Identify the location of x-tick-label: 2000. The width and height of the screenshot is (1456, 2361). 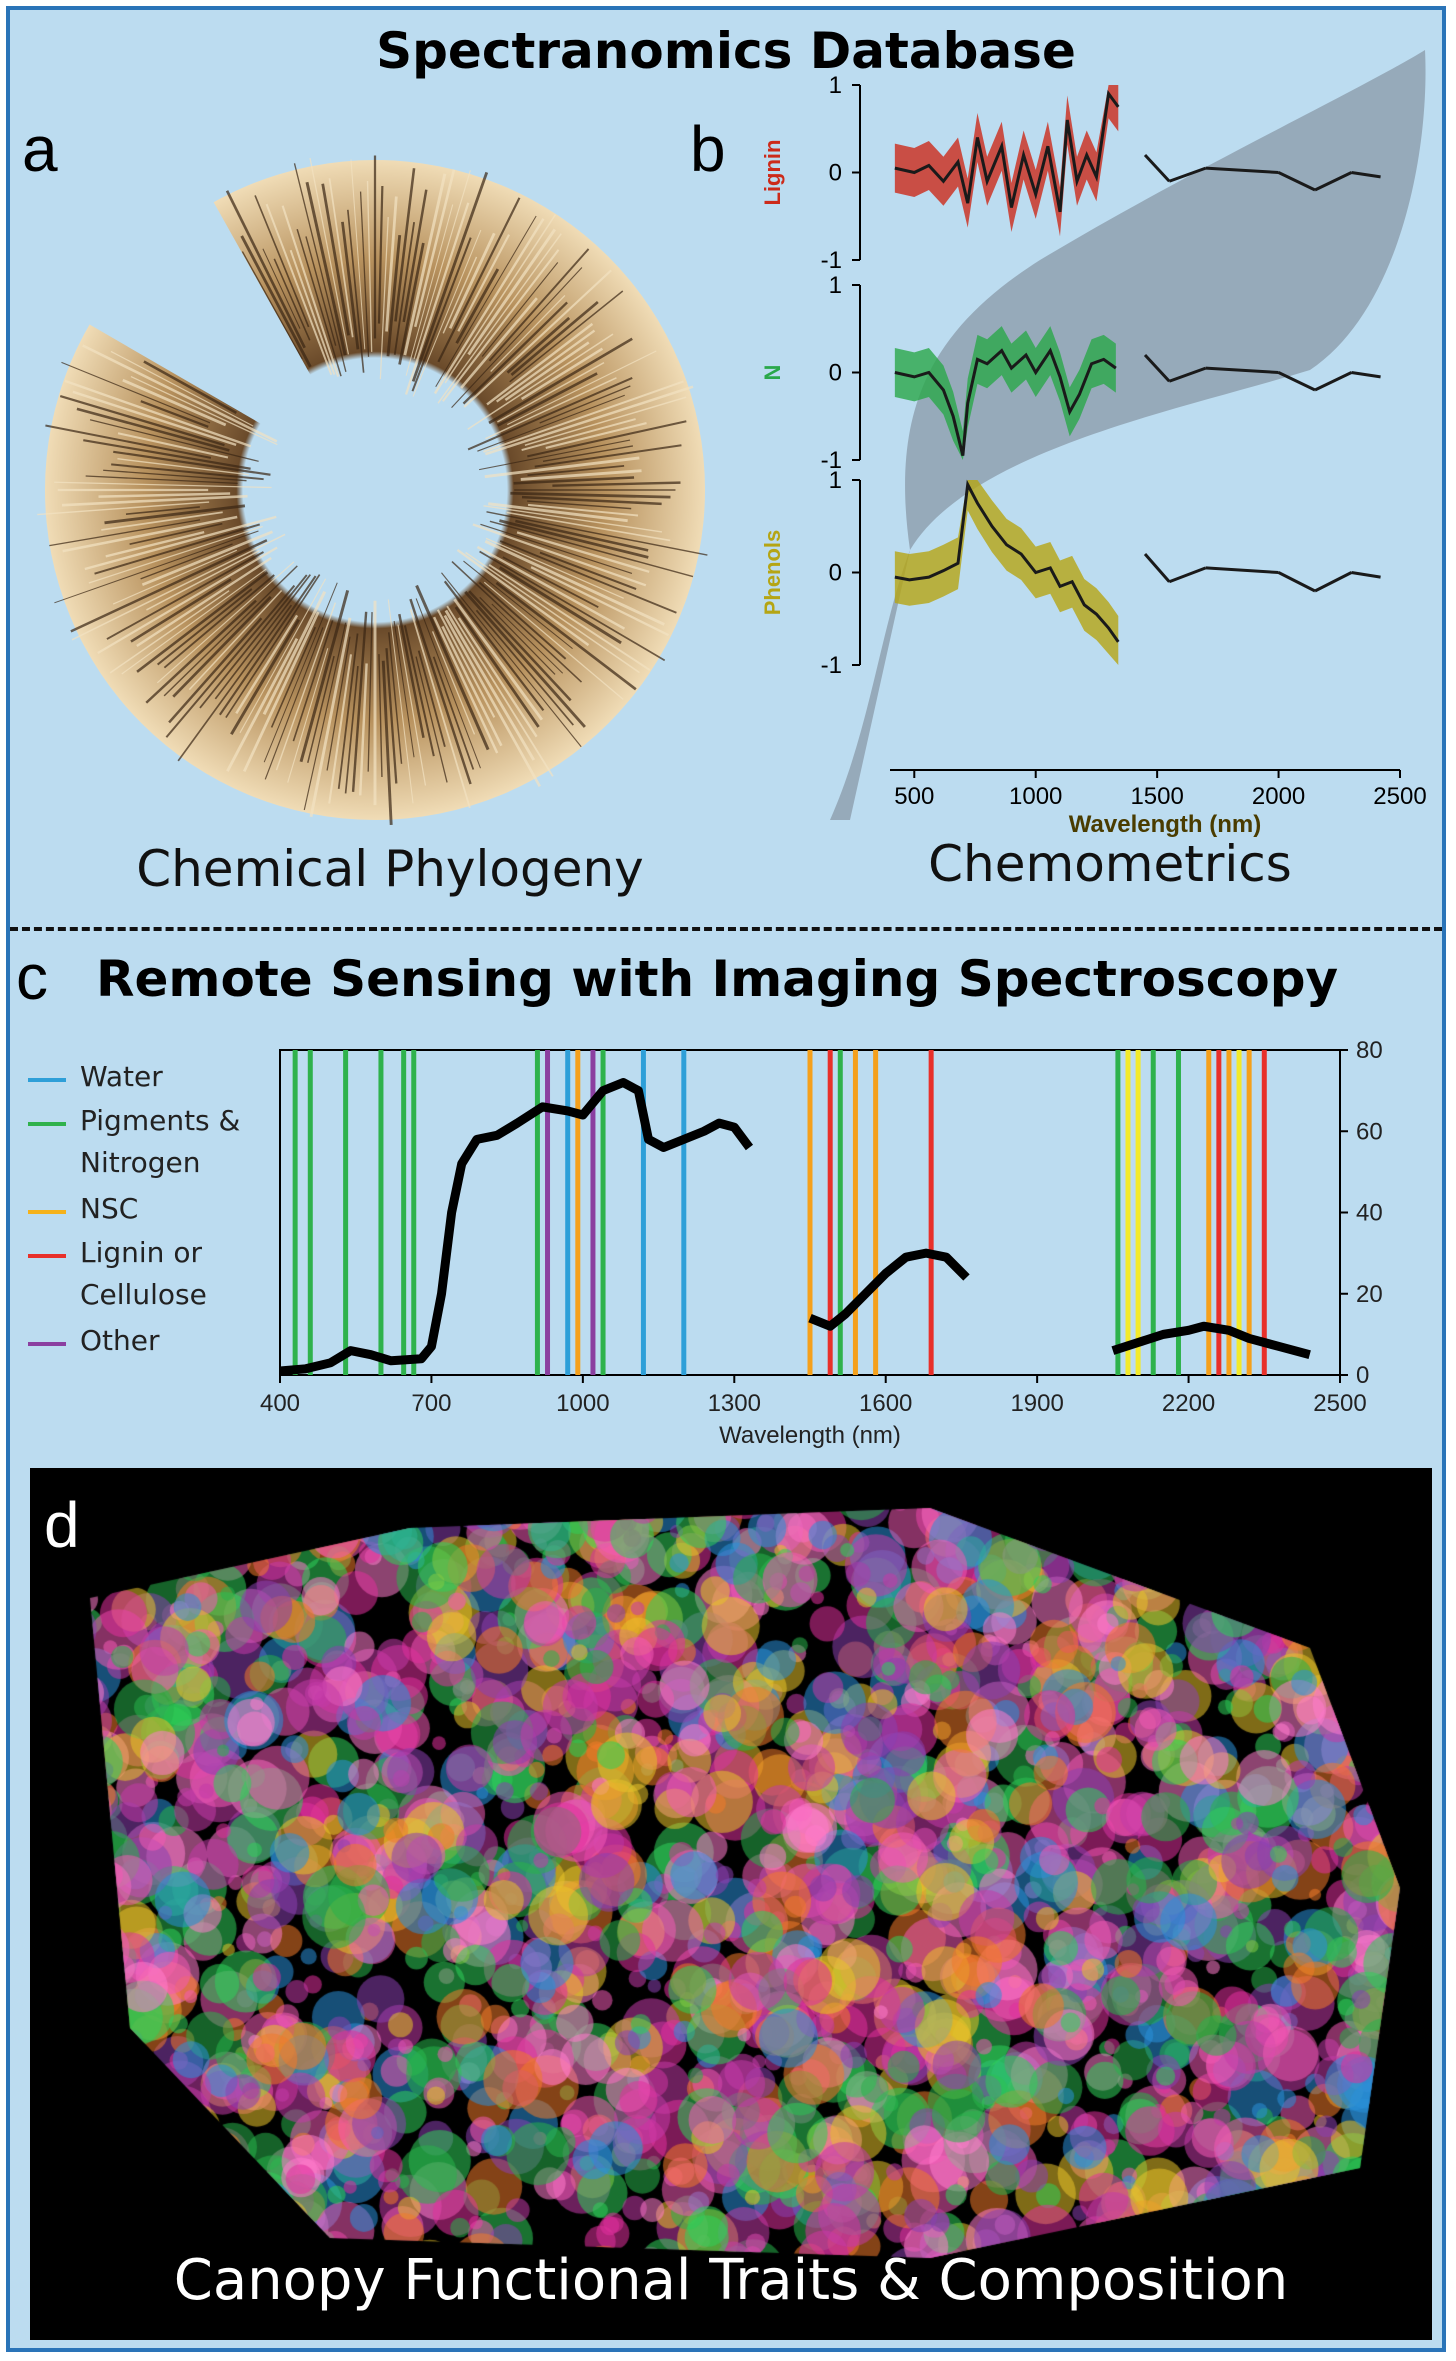
(1278, 796).